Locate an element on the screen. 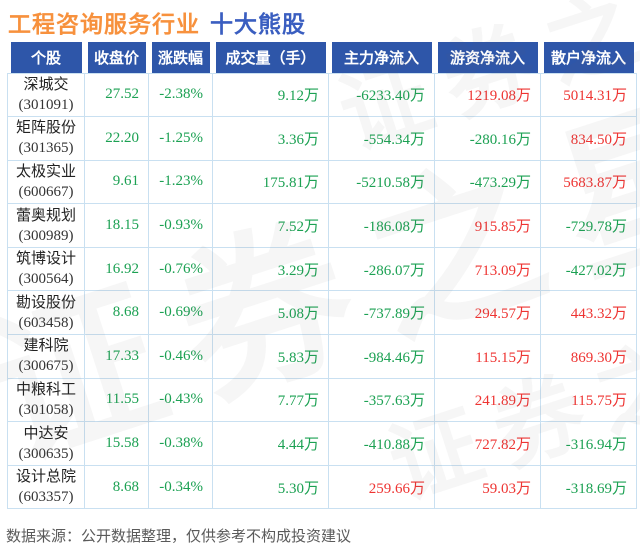 Image resolution: width=640 pixels, height=550 pixels. stock-name: 建科院 is located at coordinates (46, 346).